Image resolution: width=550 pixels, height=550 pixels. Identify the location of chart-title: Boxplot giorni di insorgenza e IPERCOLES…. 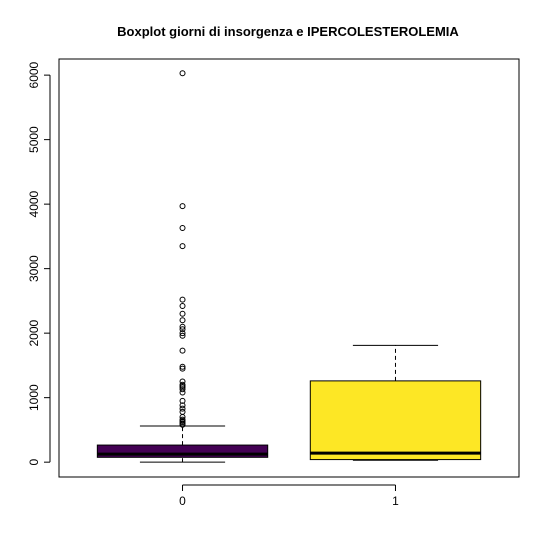
(288, 31).